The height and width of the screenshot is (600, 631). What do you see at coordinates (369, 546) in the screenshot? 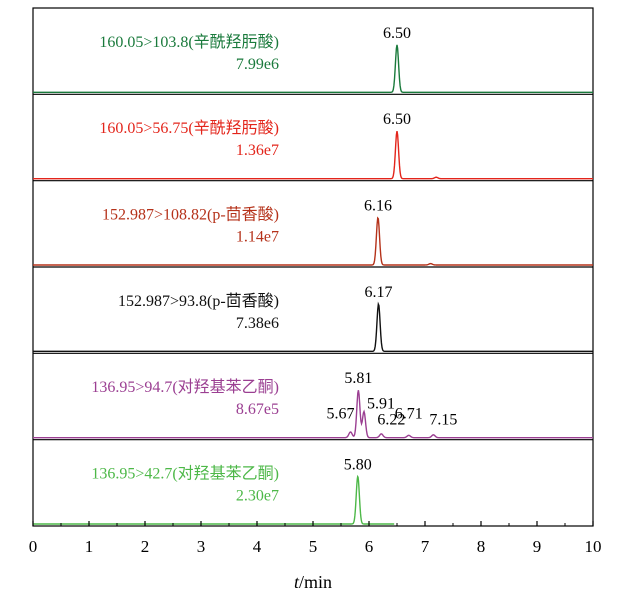
I see `x-tick-label: 6` at bounding box center [369, 546].